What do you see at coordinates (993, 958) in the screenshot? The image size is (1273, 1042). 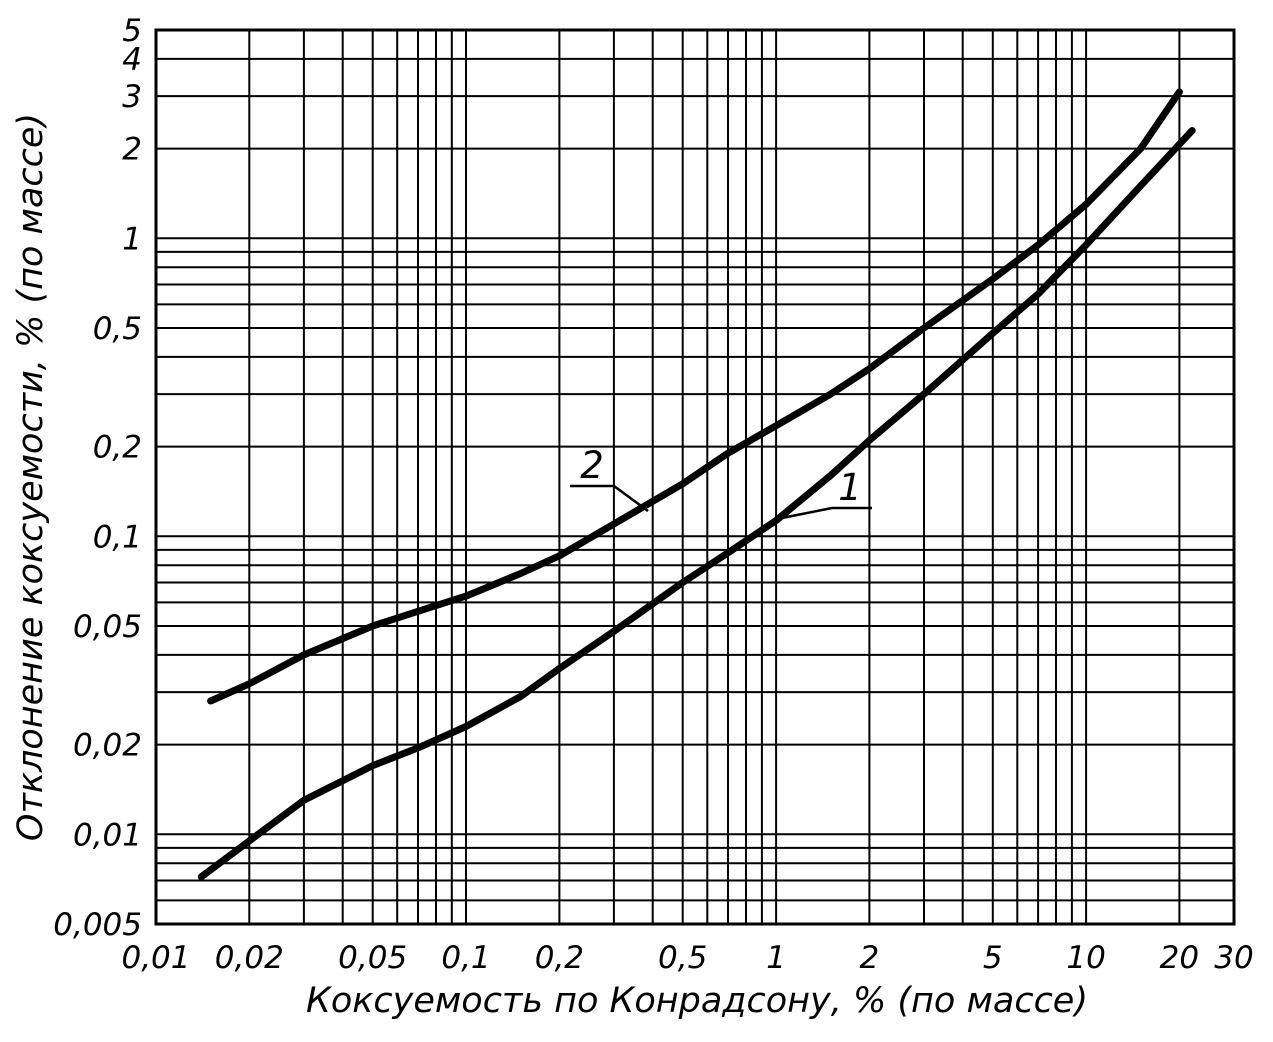 I see `x-tick-label: 5` at bounding box center [993, 958].